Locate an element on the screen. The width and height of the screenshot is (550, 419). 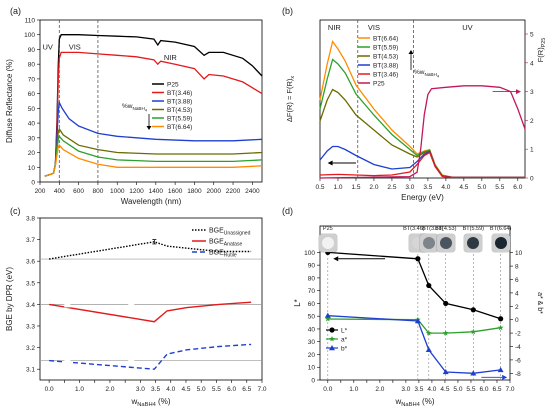
y-tick-label: 0 is located at coordinates (313, 381).